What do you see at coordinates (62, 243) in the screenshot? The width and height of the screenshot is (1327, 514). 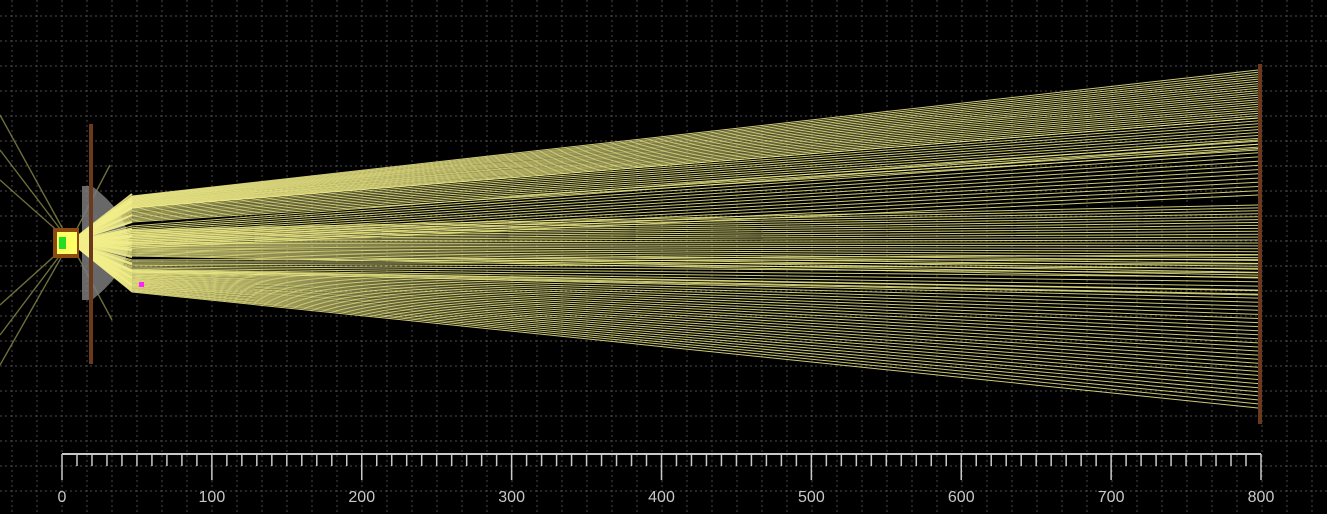 I see `led-die` at bounding box center [62, 243].